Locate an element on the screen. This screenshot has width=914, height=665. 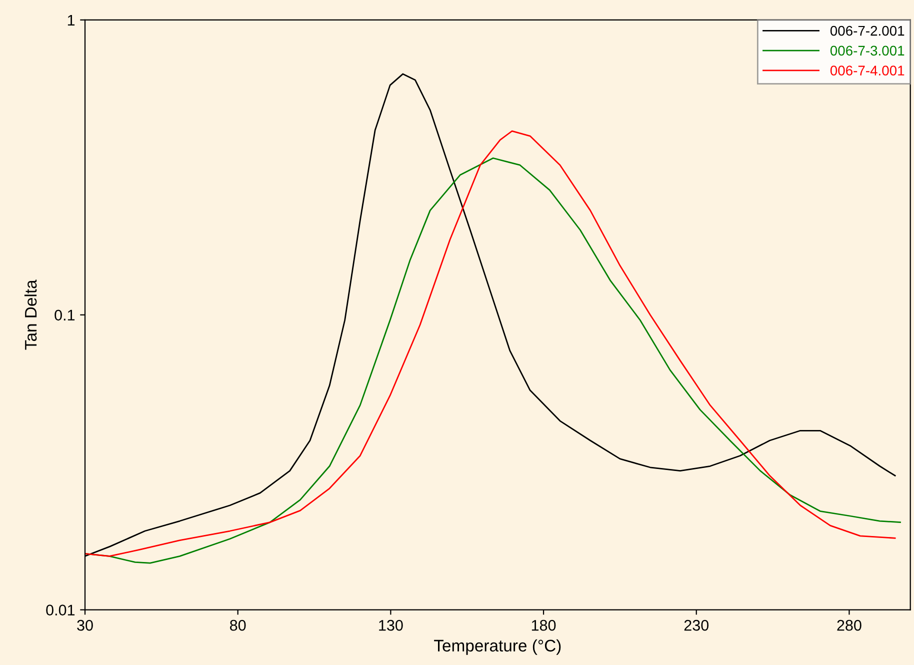
legend-label: 006-7-2.001 is located at coordinates (867, 31).